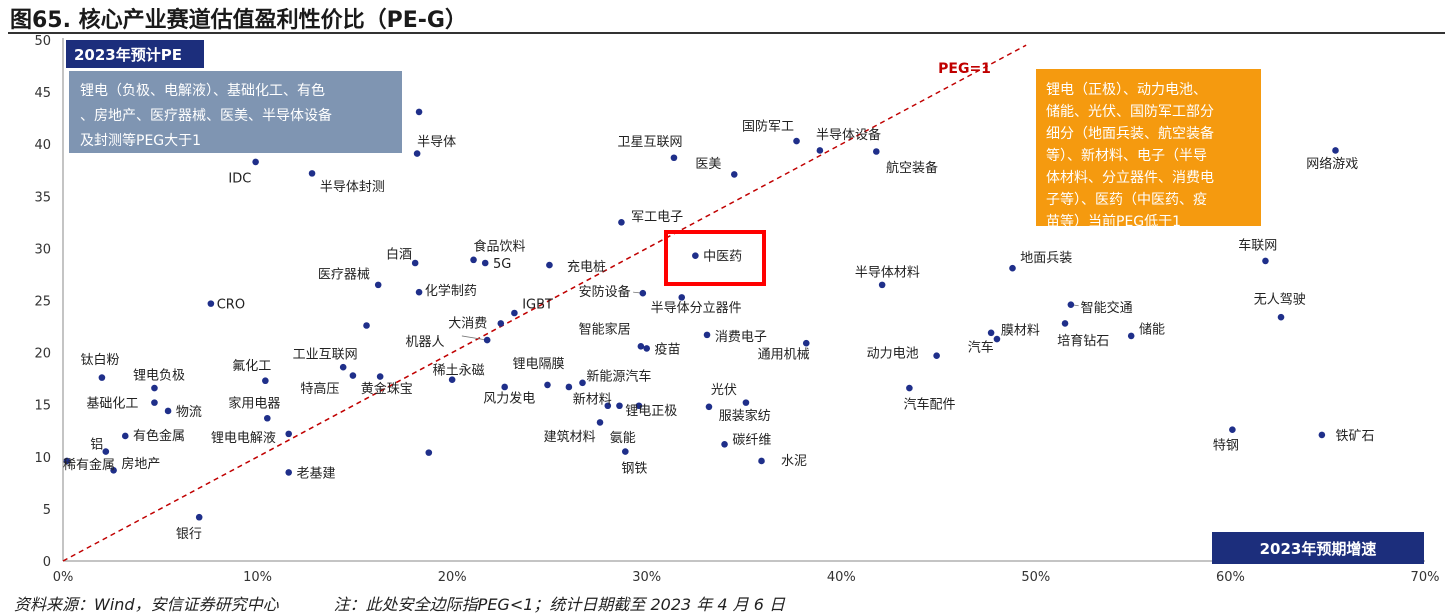 The width and height of the screenshot is (1450, 615). What do you see at coordinates (100, 360) in the screenshot?
I see `point-label: 钛白粉` at bounding box center [100, 360].